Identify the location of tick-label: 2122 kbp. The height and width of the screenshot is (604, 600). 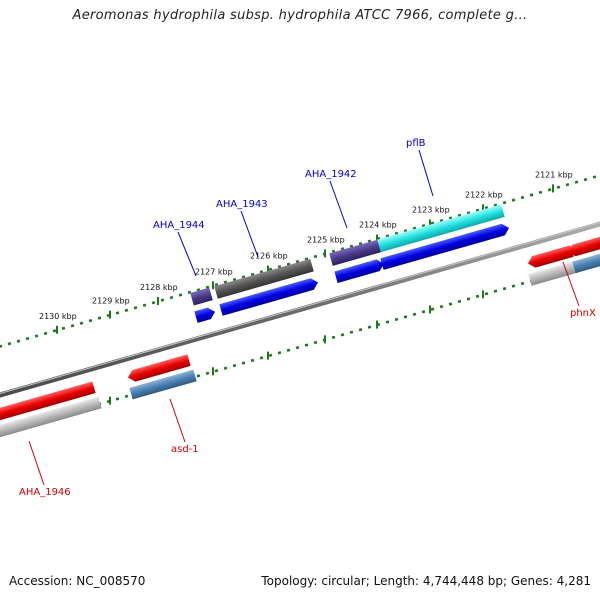
(484, 194).